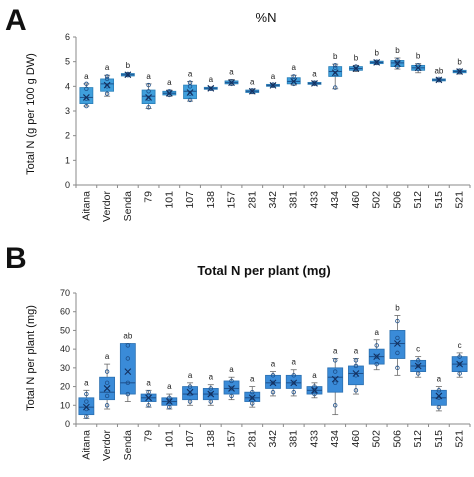 This screenshot has height=477, width=474. Describe the element at coordinates (273, 200) in the screenshot. I see `category-label: 342` at that location.